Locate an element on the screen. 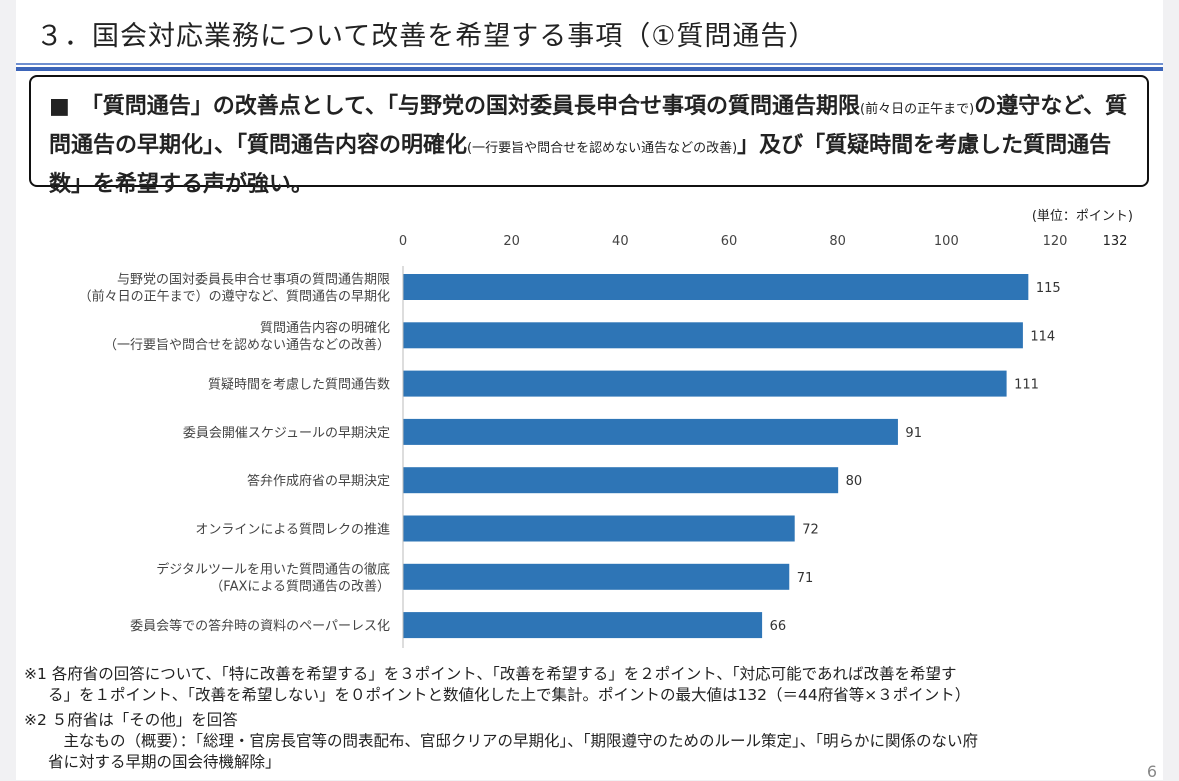 The image size is (1179, 781). data-label: 71 is located at coordinates (805, 578).